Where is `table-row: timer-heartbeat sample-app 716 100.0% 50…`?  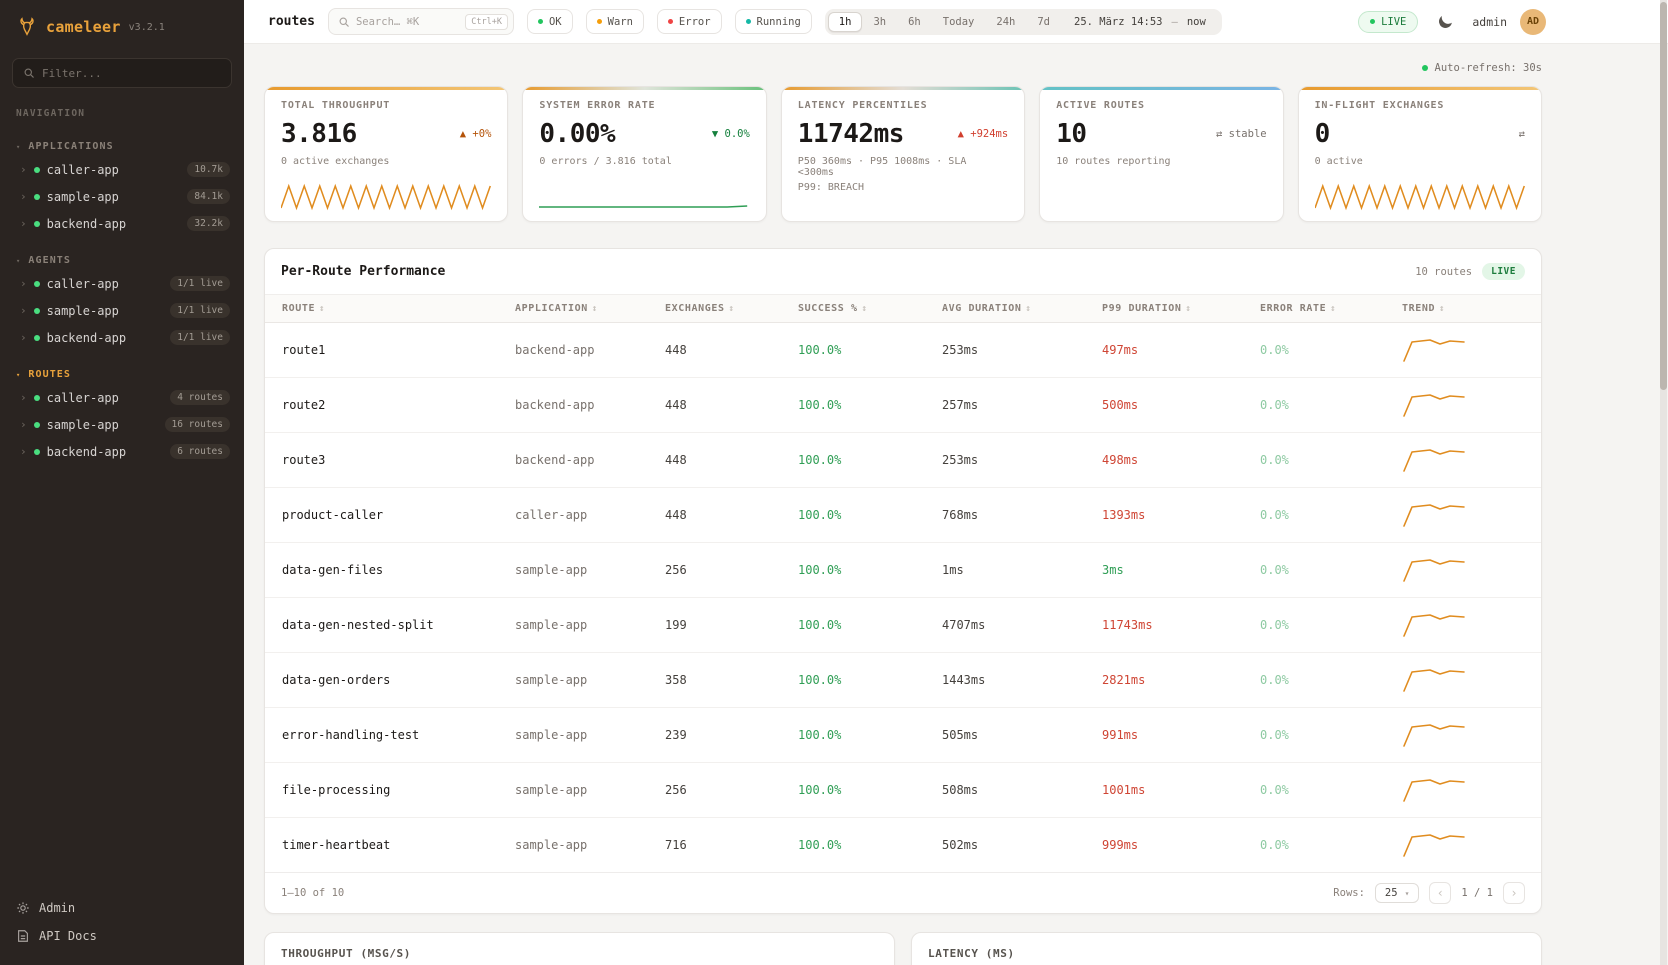
table-row: timer-heartbeat sample-app 716 100.0% 50… is located at coordinates (903, 844).